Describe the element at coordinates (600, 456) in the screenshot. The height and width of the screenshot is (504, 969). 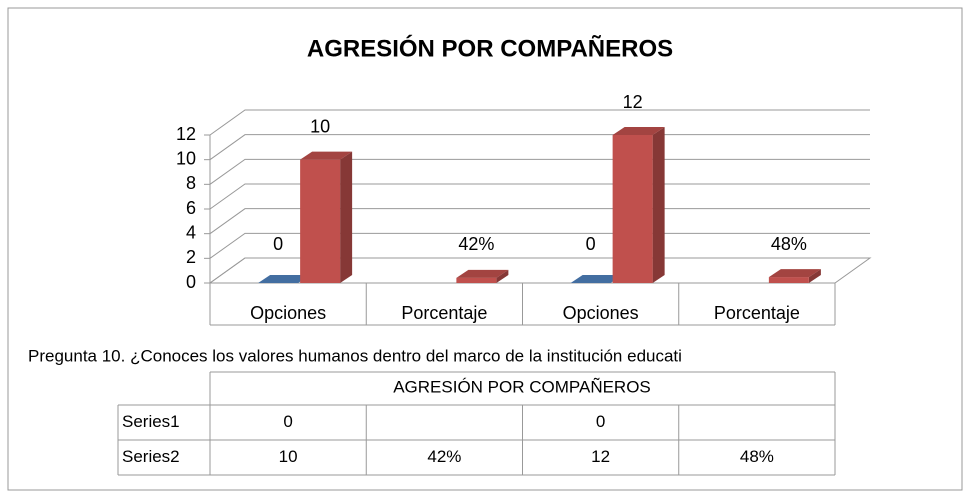
I see `table-cell: 12` at that location.